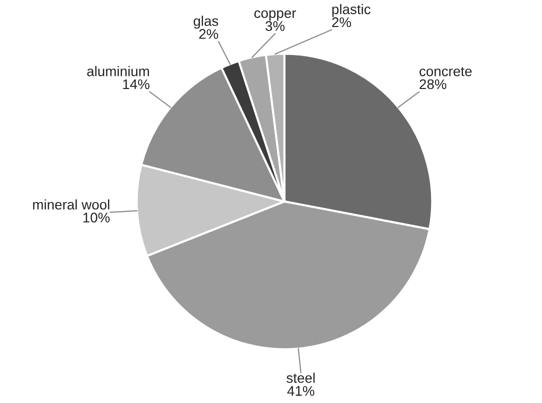 The width and height of the screenshot is (542, 403). Describe the element at coordinates (275, 26) in the screenshot. I see `data-label: 3%` at that location.